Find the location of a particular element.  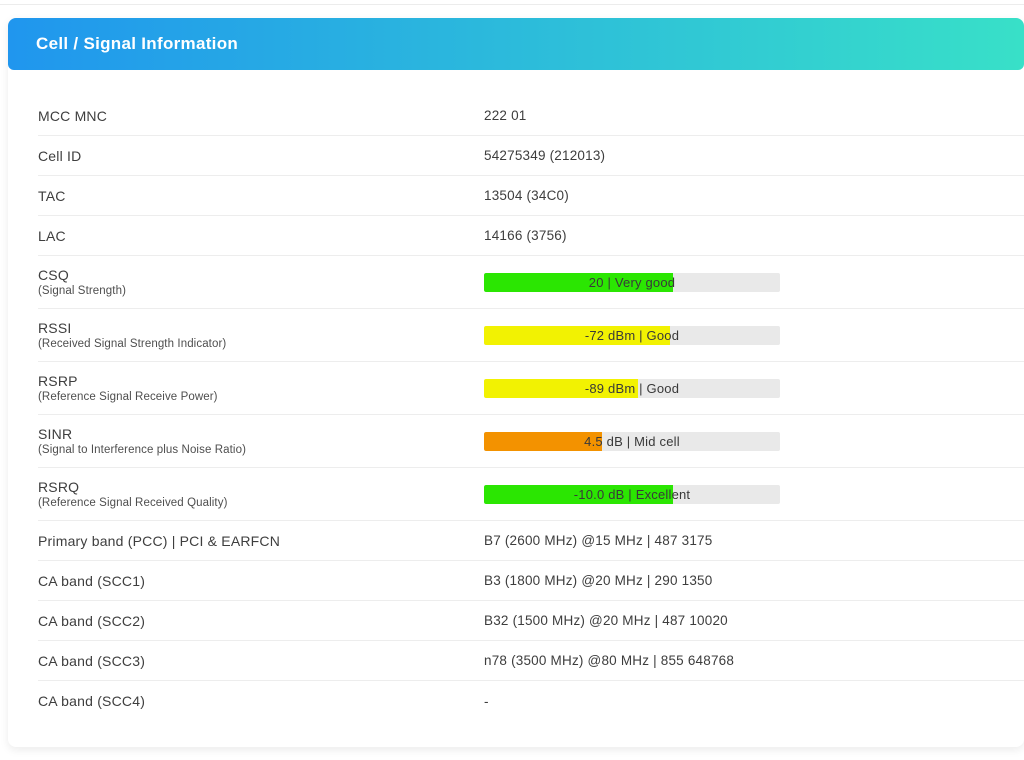

row-value-cell: -72 dBm | Good is located at coordinates (749, 335).